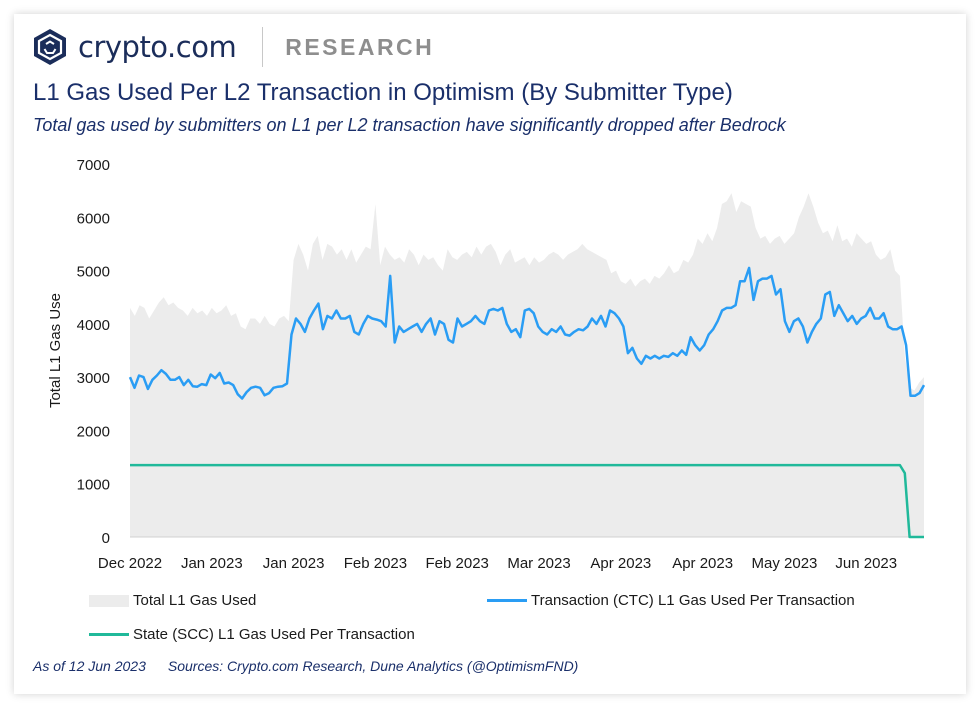  I want to click on y-tick-label: 3000, so click(93, 378).